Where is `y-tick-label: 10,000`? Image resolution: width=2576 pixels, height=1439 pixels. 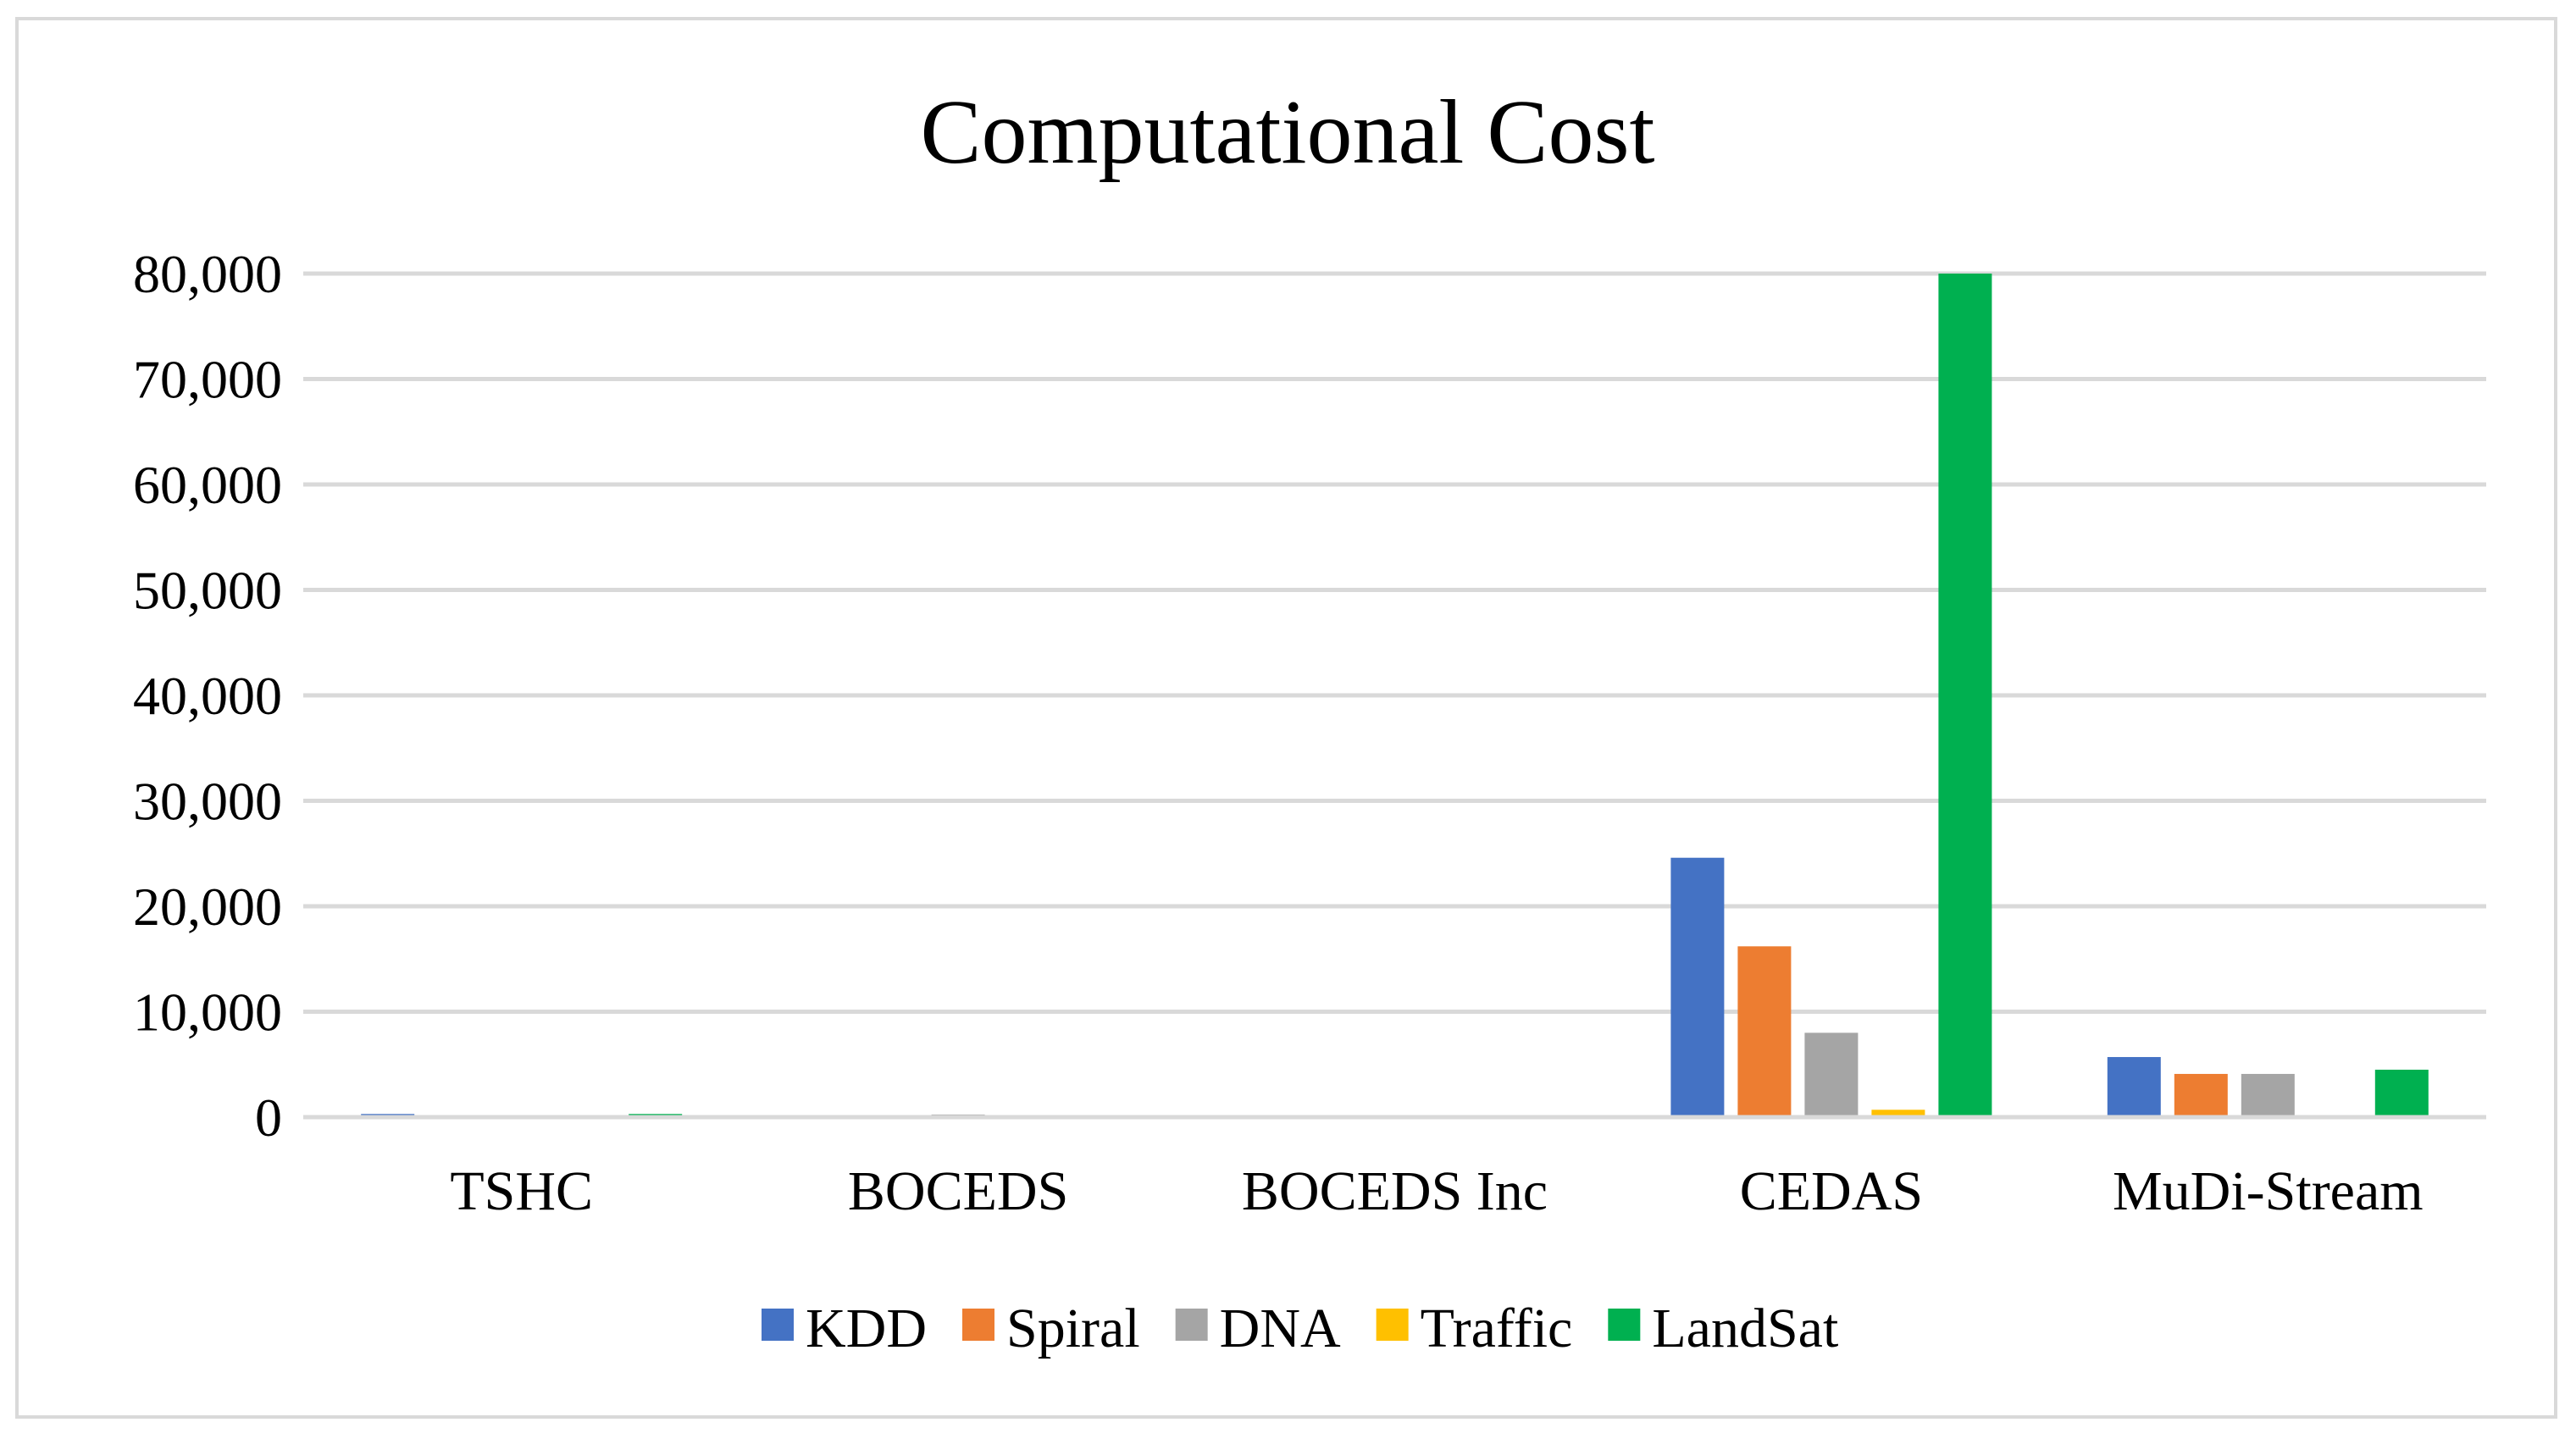 y-tick-label: 10,000 is located at coordinates (207, 1012).